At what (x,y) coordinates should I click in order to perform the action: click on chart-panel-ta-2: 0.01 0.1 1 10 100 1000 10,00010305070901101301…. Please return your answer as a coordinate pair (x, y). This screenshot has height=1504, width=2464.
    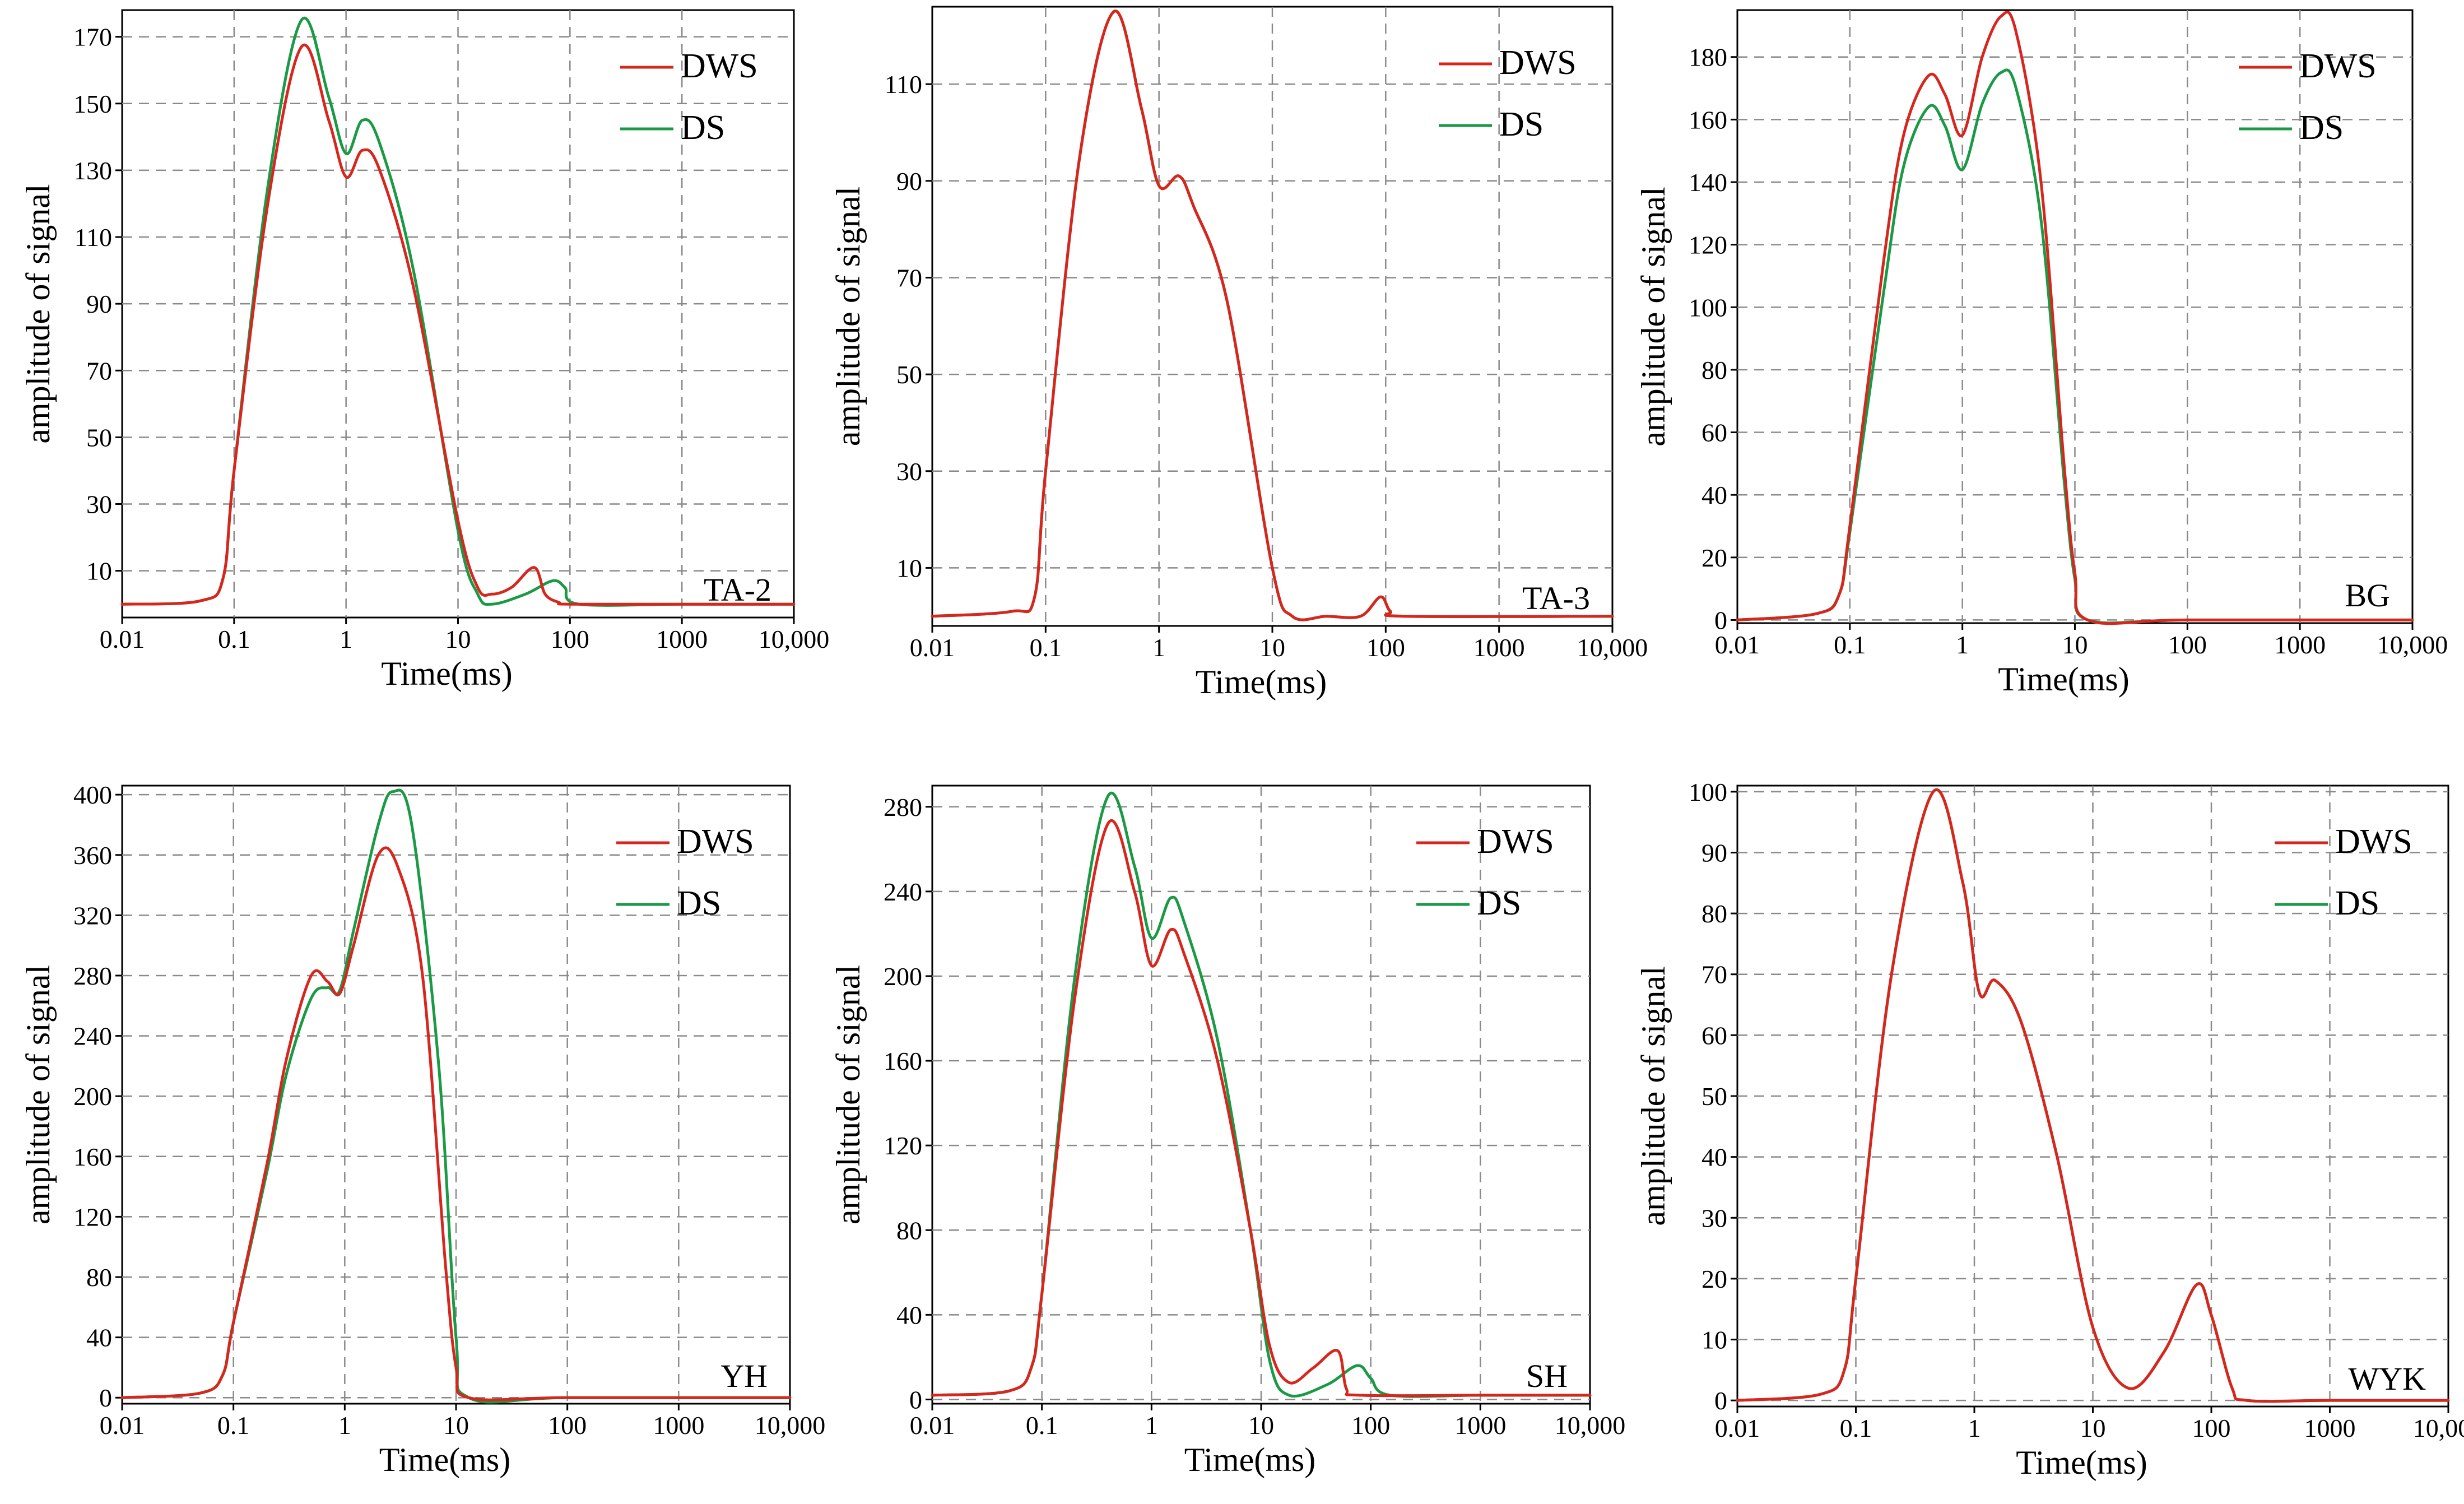
    Looking at the image, I should click on (425, 350).